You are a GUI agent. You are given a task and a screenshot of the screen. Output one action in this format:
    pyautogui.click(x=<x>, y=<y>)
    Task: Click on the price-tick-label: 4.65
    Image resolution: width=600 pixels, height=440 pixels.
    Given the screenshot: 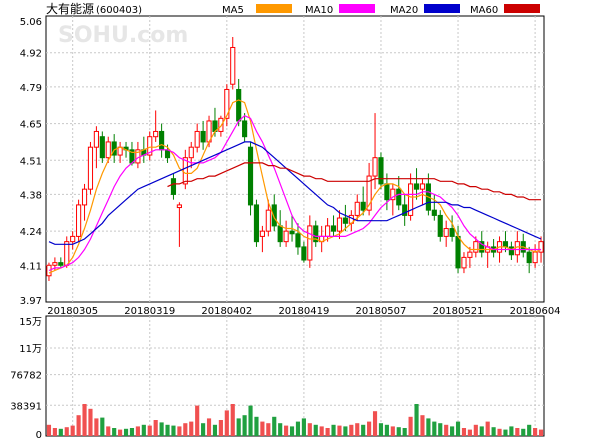 What is the action you would take?
    pyautogui.click(x=31, y=125)
    